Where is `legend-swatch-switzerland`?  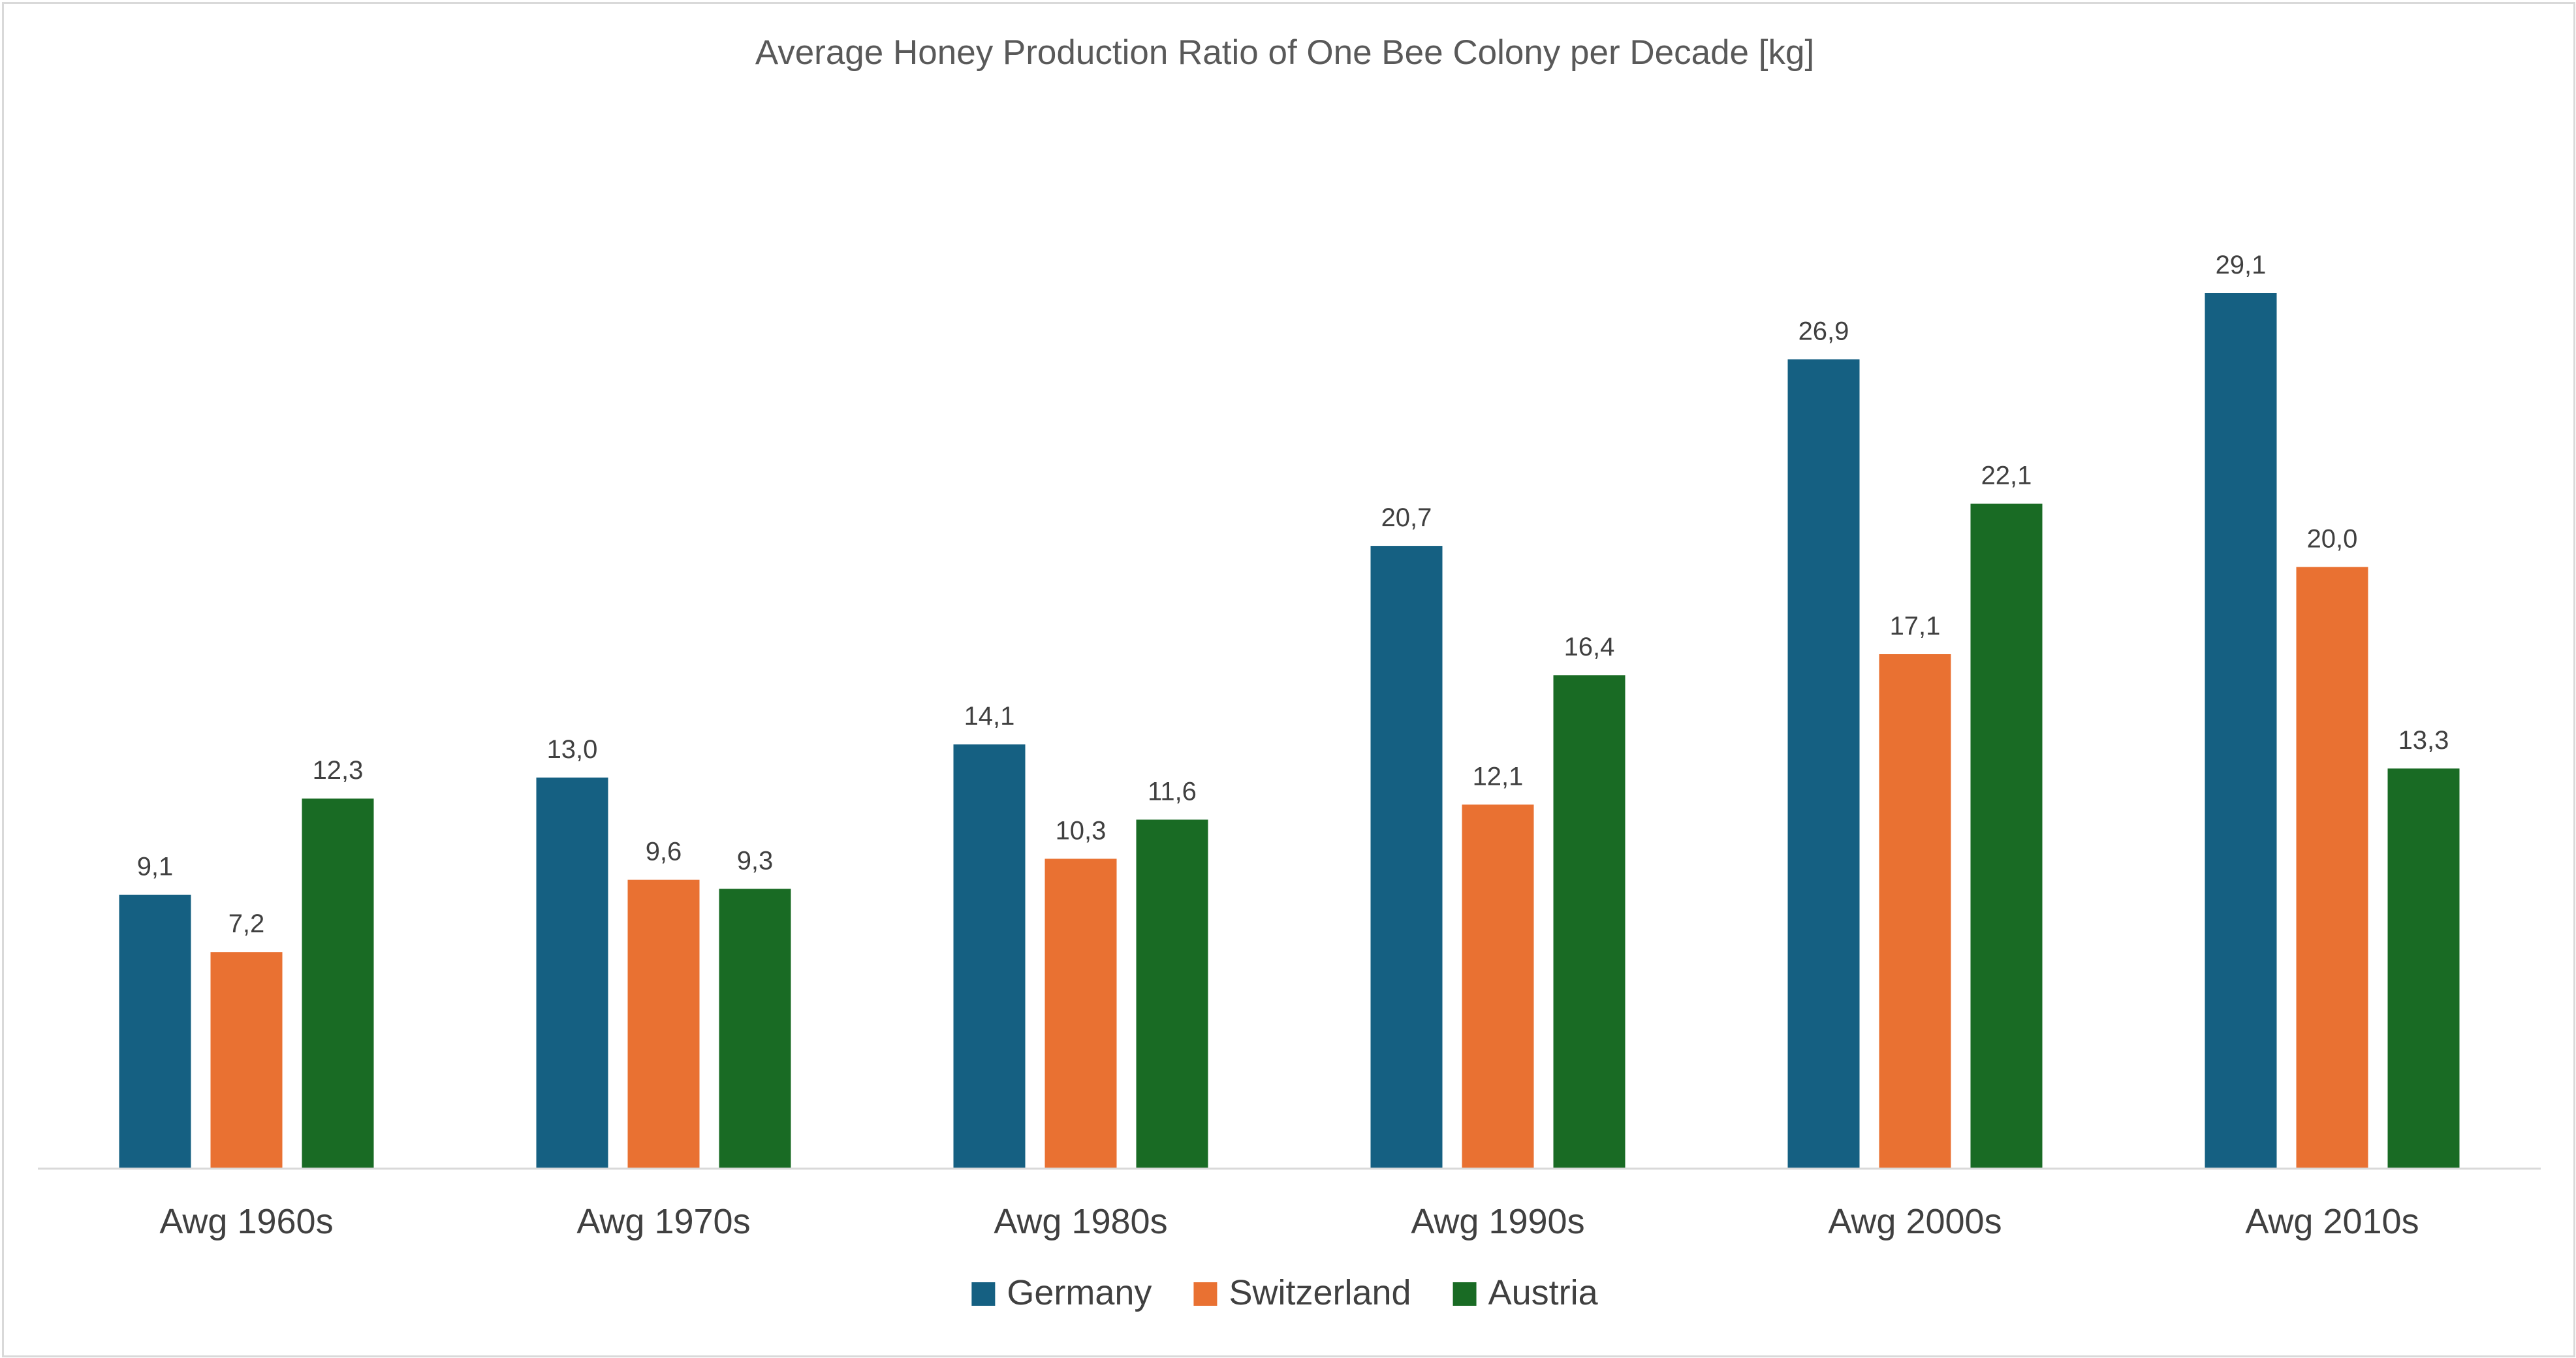
legend-swatch-switzerland is located at coordinates (1205, 1294).